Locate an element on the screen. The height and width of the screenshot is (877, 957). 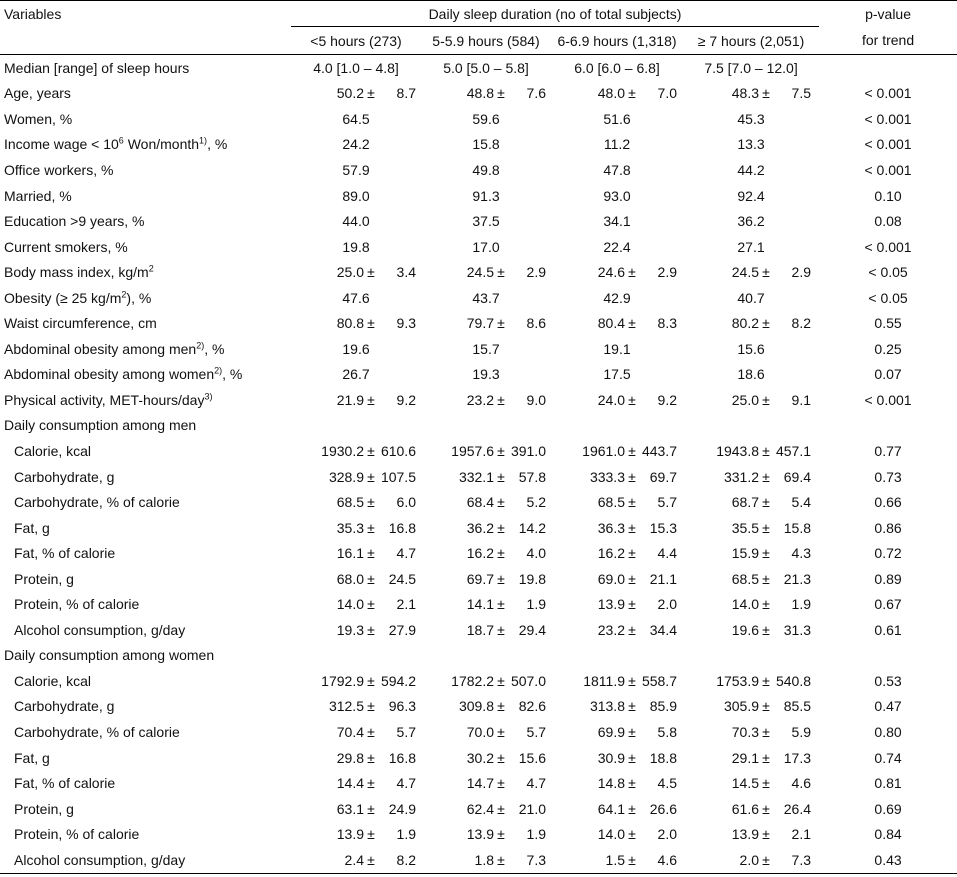
value-cell: 1.8 ±7.3 is located at coordinates (486, 860).